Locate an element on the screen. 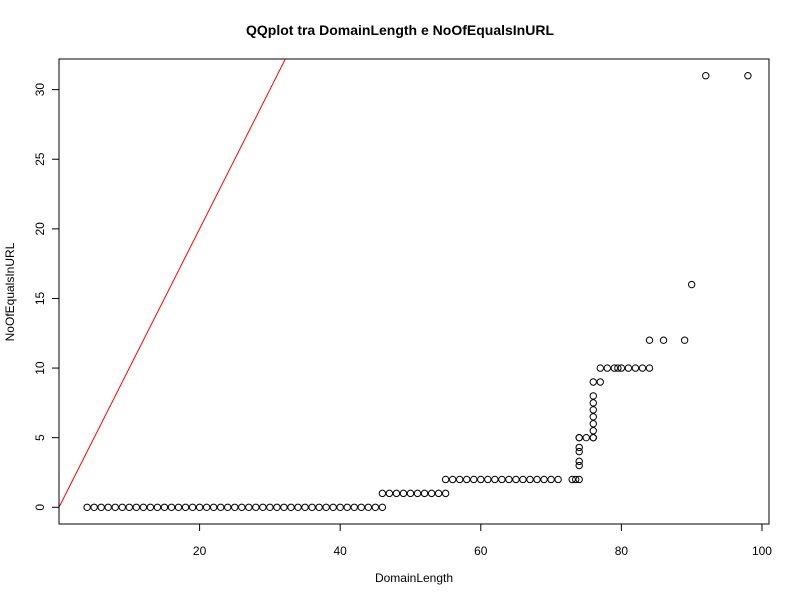  x-tick-label: 80 is located at coordinates (622, 551).